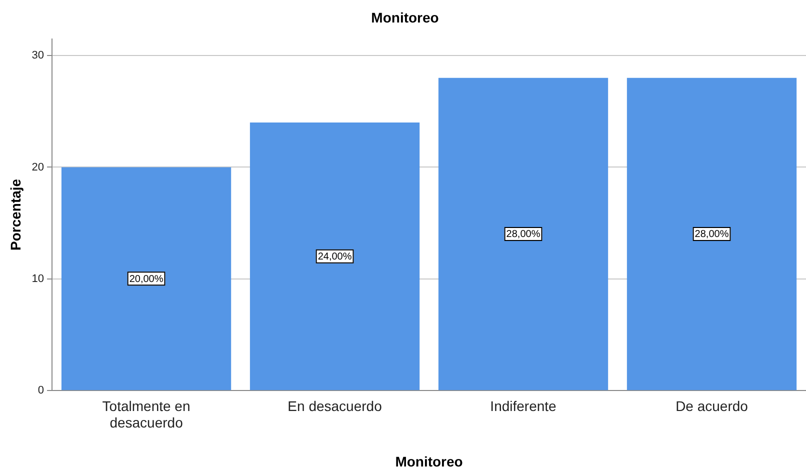 This screenshot has height=475, width=806. I want to click on y-tick-label: 10, so click(38, 278).